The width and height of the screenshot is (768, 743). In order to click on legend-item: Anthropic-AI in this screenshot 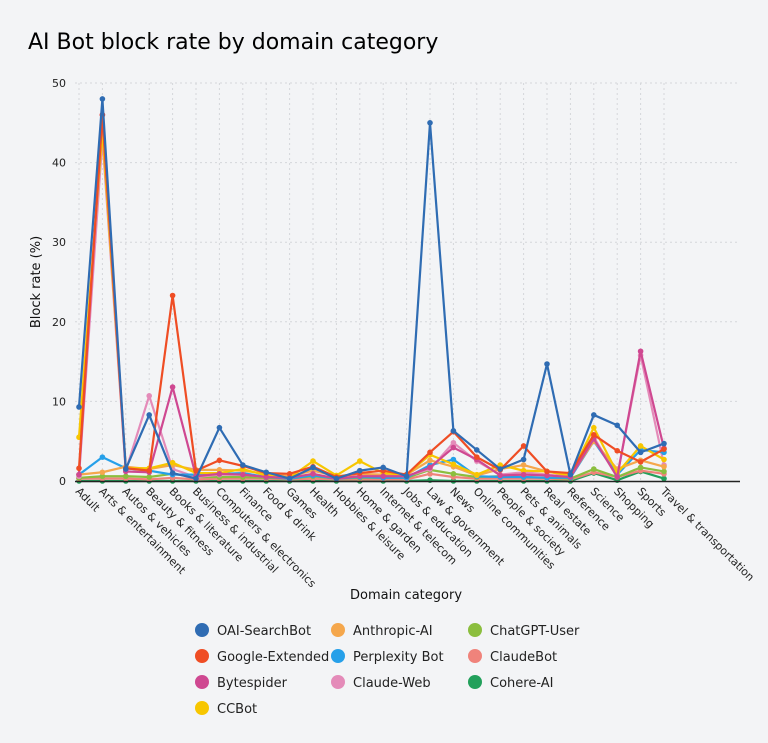, I will do `click(382, 631)`.